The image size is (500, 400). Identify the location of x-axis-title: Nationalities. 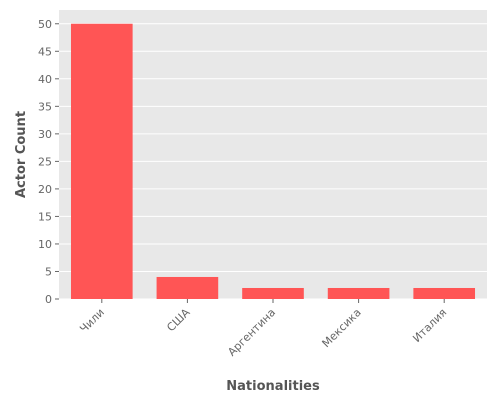
(273, 386).